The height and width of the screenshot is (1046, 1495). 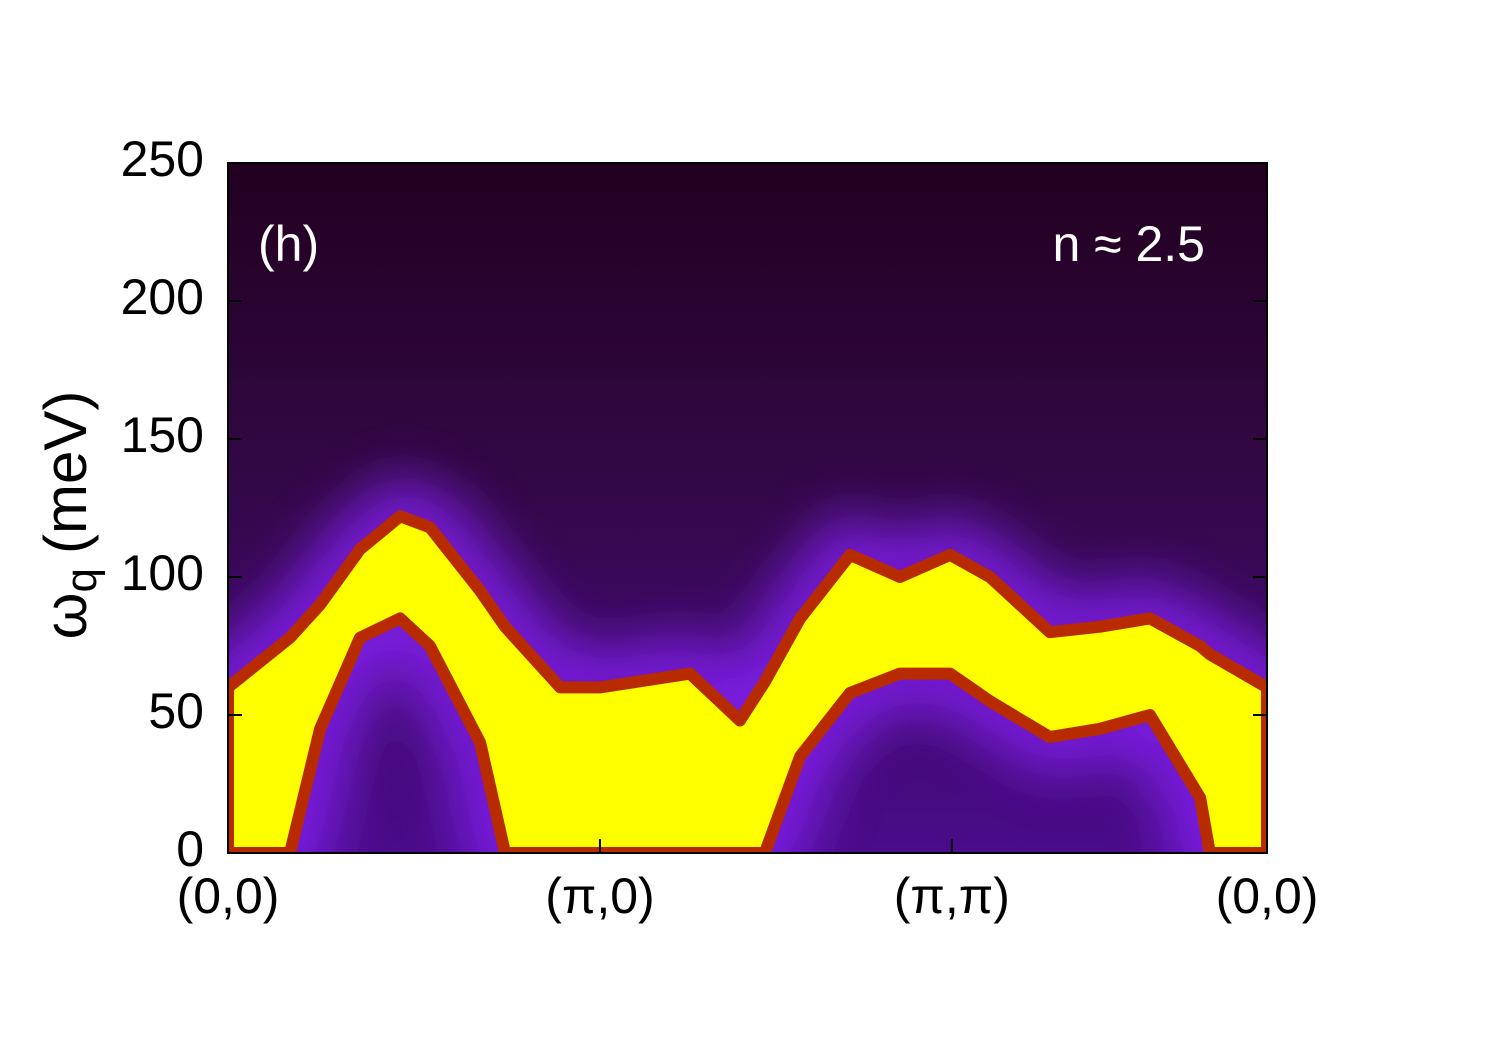 What do you see at coordinates (288, 244) in the screenshot?
I see `panel-label: (h)` at bounding box center [288, 244].